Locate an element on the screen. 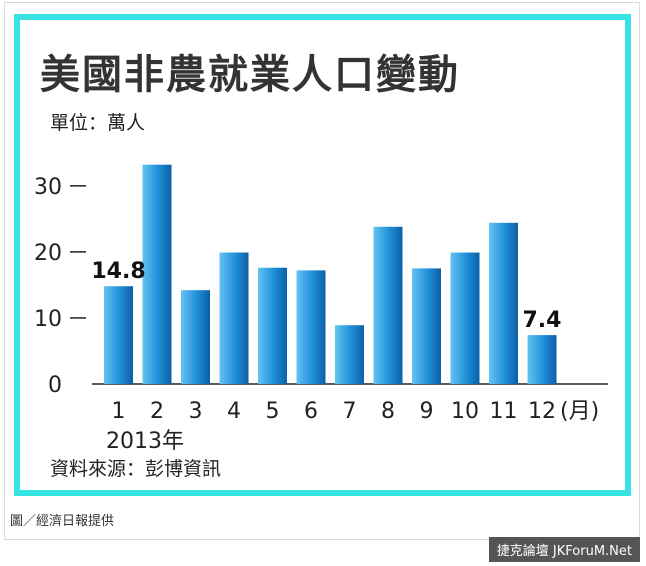  y-tick-label: 20 is located at coordinates (48, 253).